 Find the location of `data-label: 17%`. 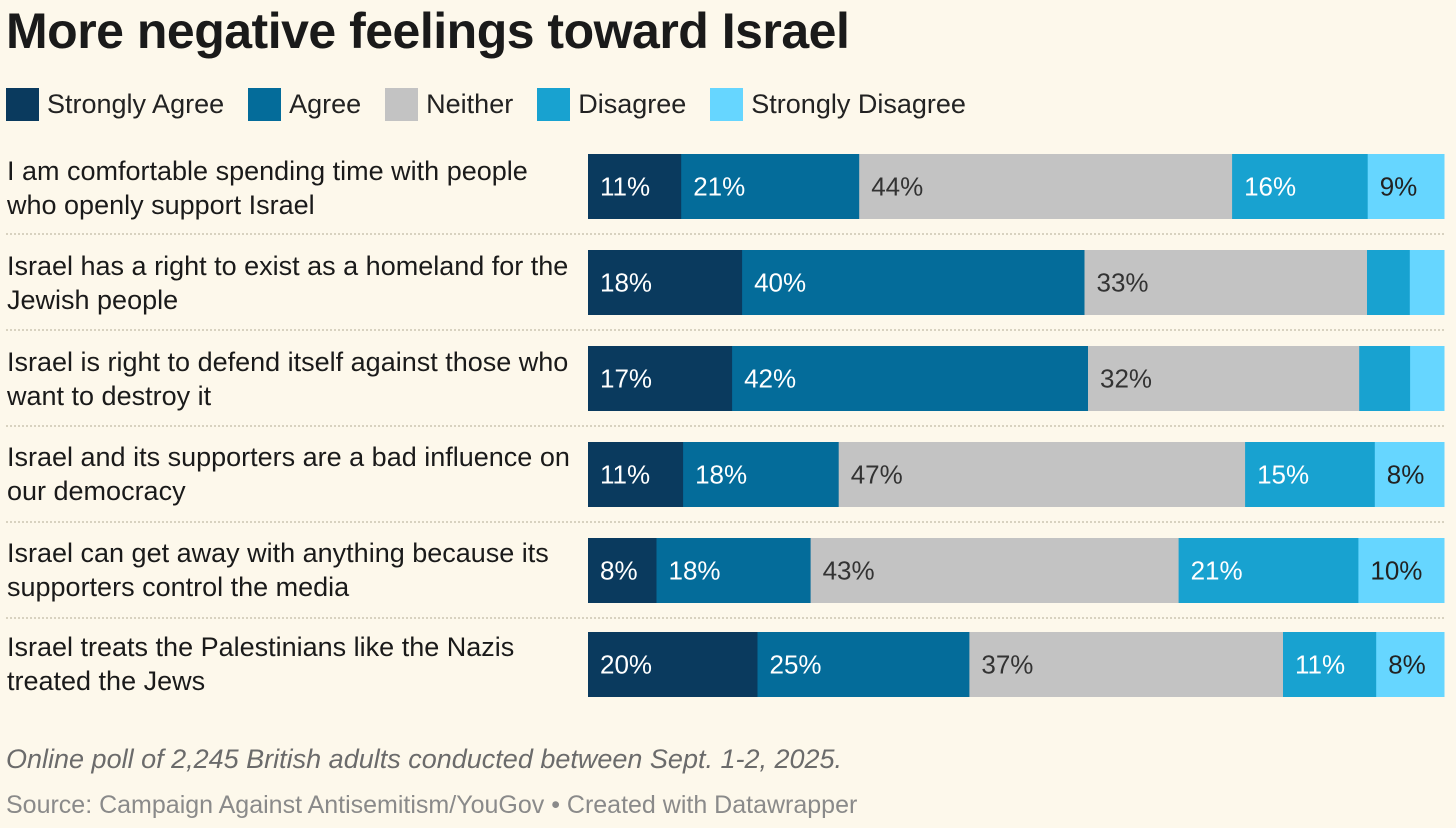

data-label: 17% is located at coordinates (626, 379).